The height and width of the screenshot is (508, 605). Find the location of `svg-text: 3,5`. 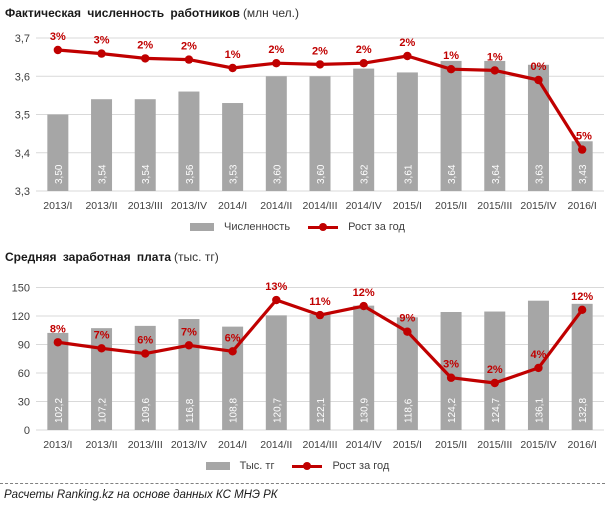

svg-text: 3,5 is located at coordinates (22, 116).